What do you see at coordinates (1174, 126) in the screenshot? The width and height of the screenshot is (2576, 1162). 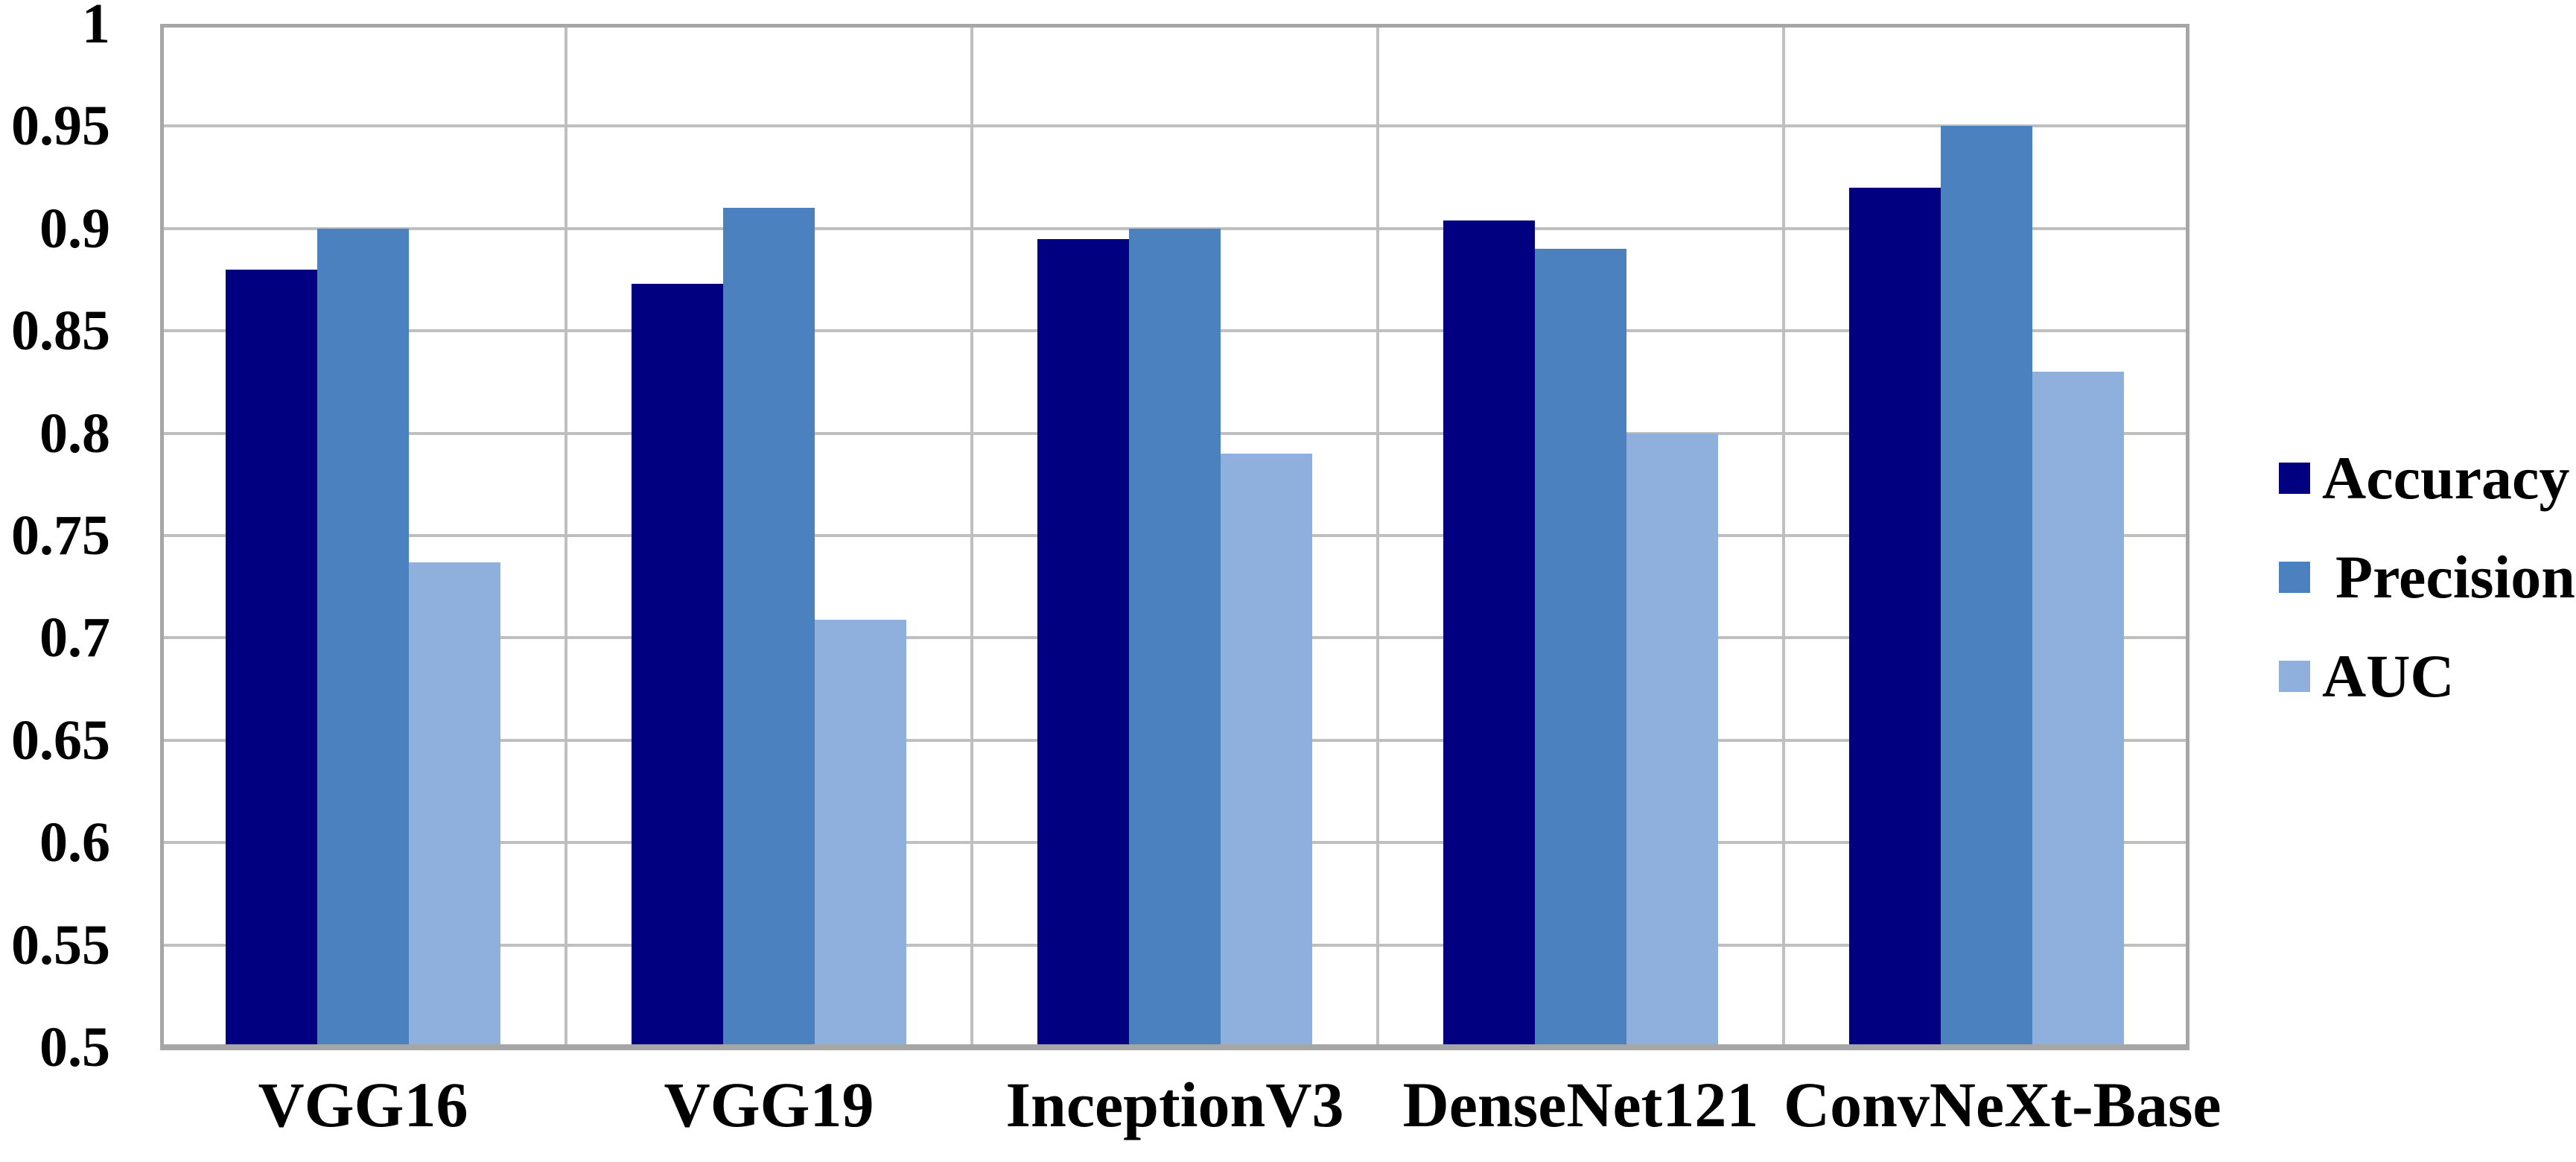 I see `gridline-h-0.95` at bounding box center [1174, 126].